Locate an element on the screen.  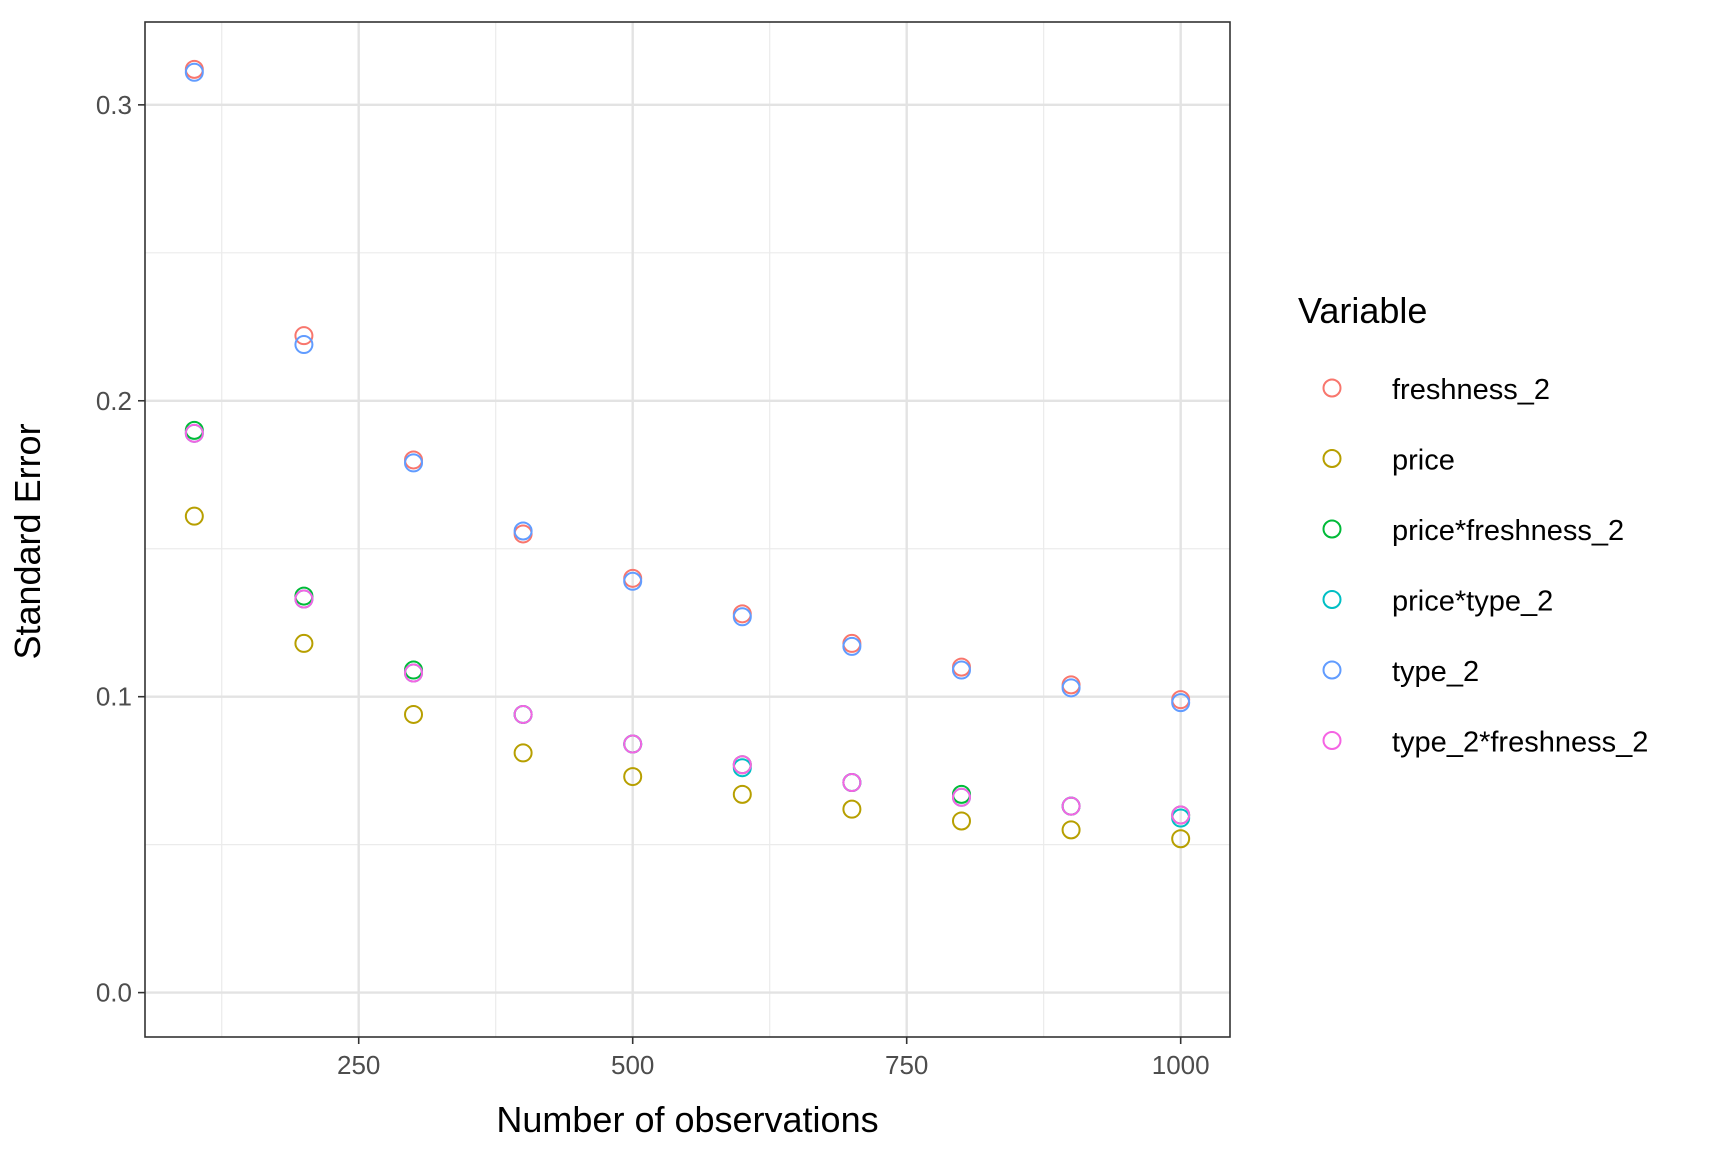
x-tick-label: 500 is located at coordinates (632, 1065).